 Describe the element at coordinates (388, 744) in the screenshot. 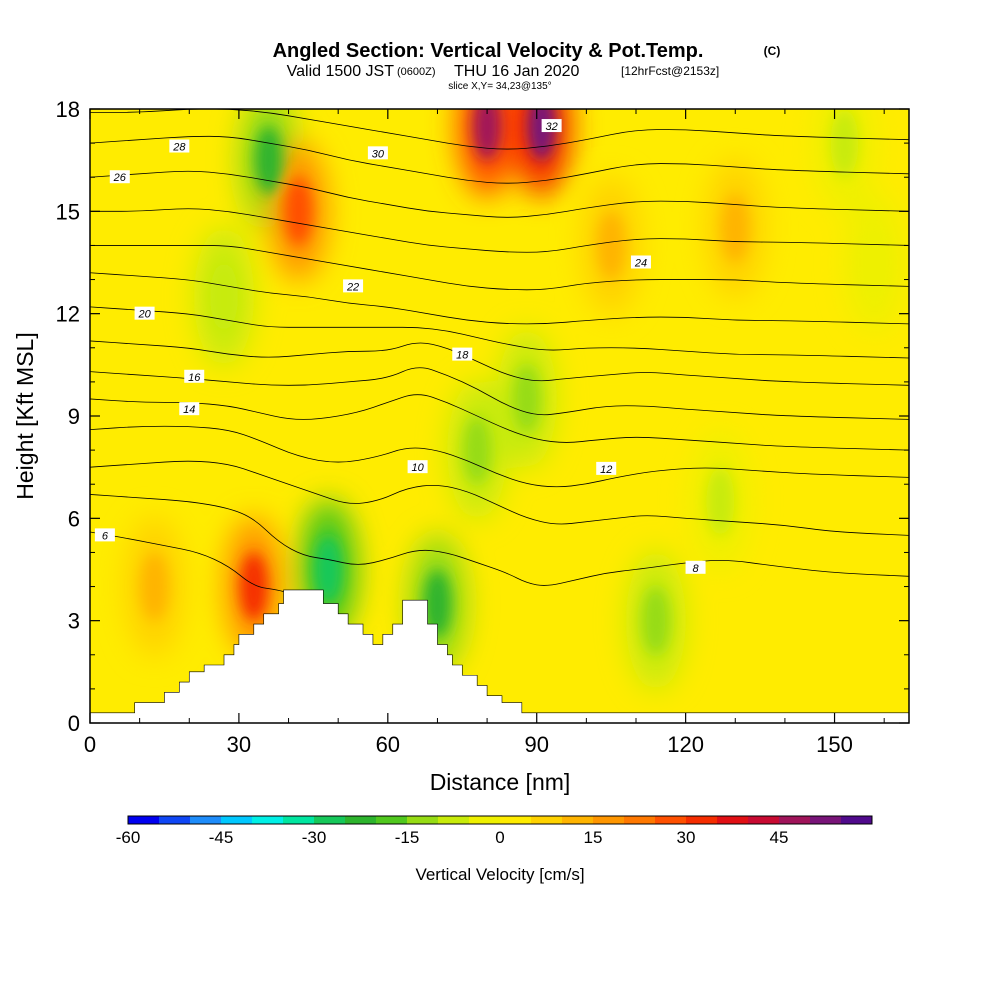

I see `x-tick-label: 60` at that location.